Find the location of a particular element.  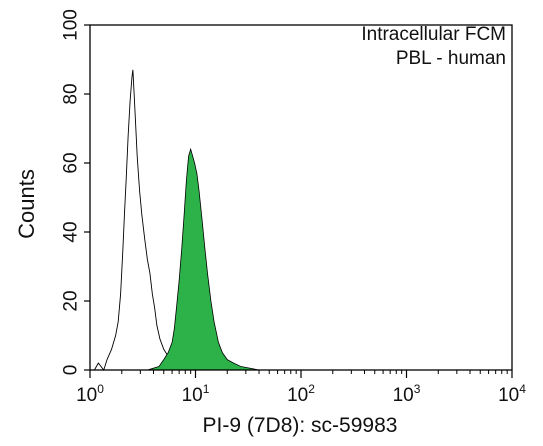

annotation-pbl-human: PBL - human is located at coordinates (451, 58).